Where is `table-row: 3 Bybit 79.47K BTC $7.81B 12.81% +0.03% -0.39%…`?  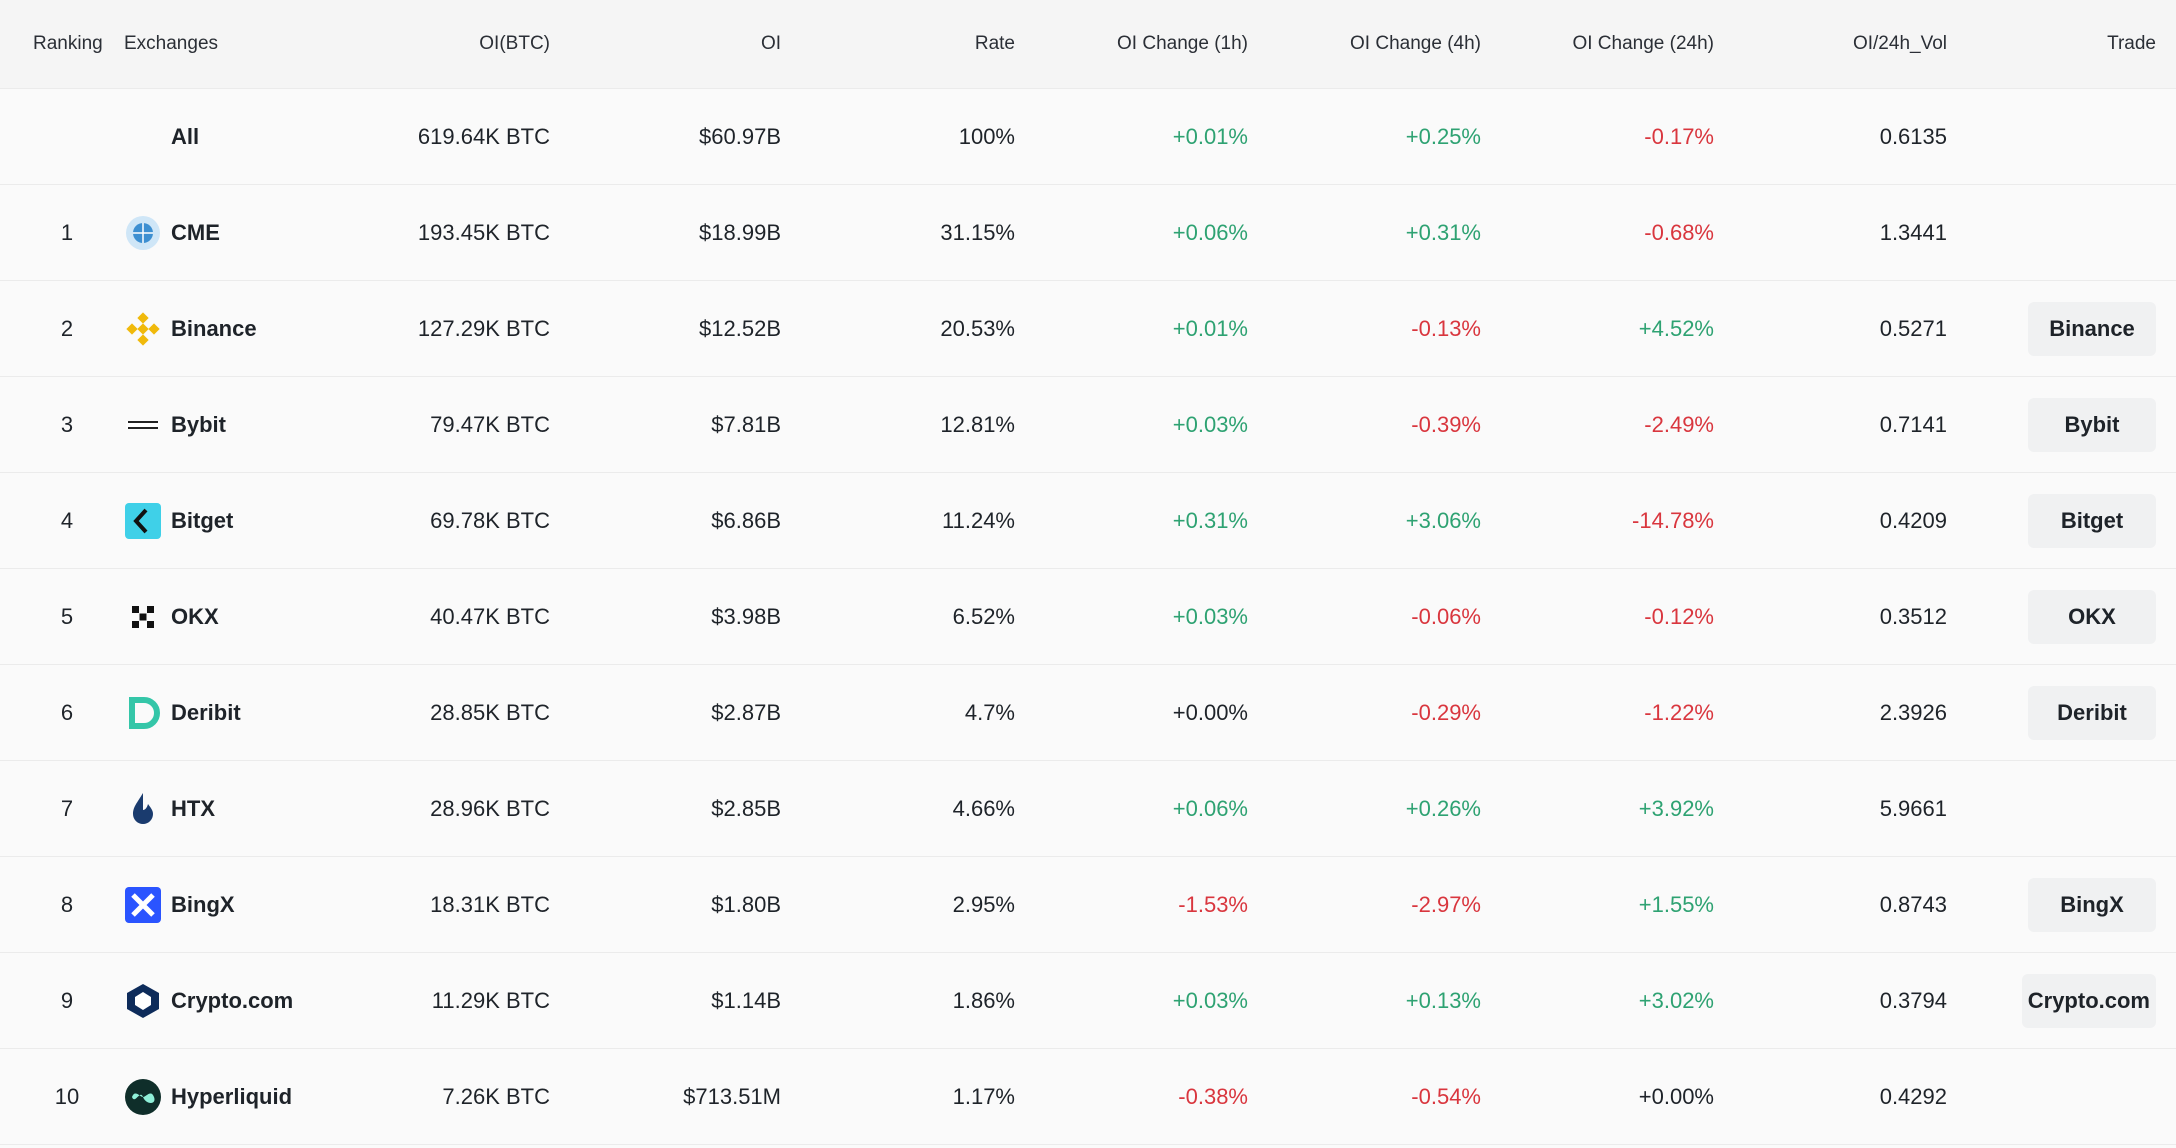 table-row: 3 Bybit 79.47K BTC $7.81B 12.81% +0.03% -0.39%… is located at coordinates (1088, 425).